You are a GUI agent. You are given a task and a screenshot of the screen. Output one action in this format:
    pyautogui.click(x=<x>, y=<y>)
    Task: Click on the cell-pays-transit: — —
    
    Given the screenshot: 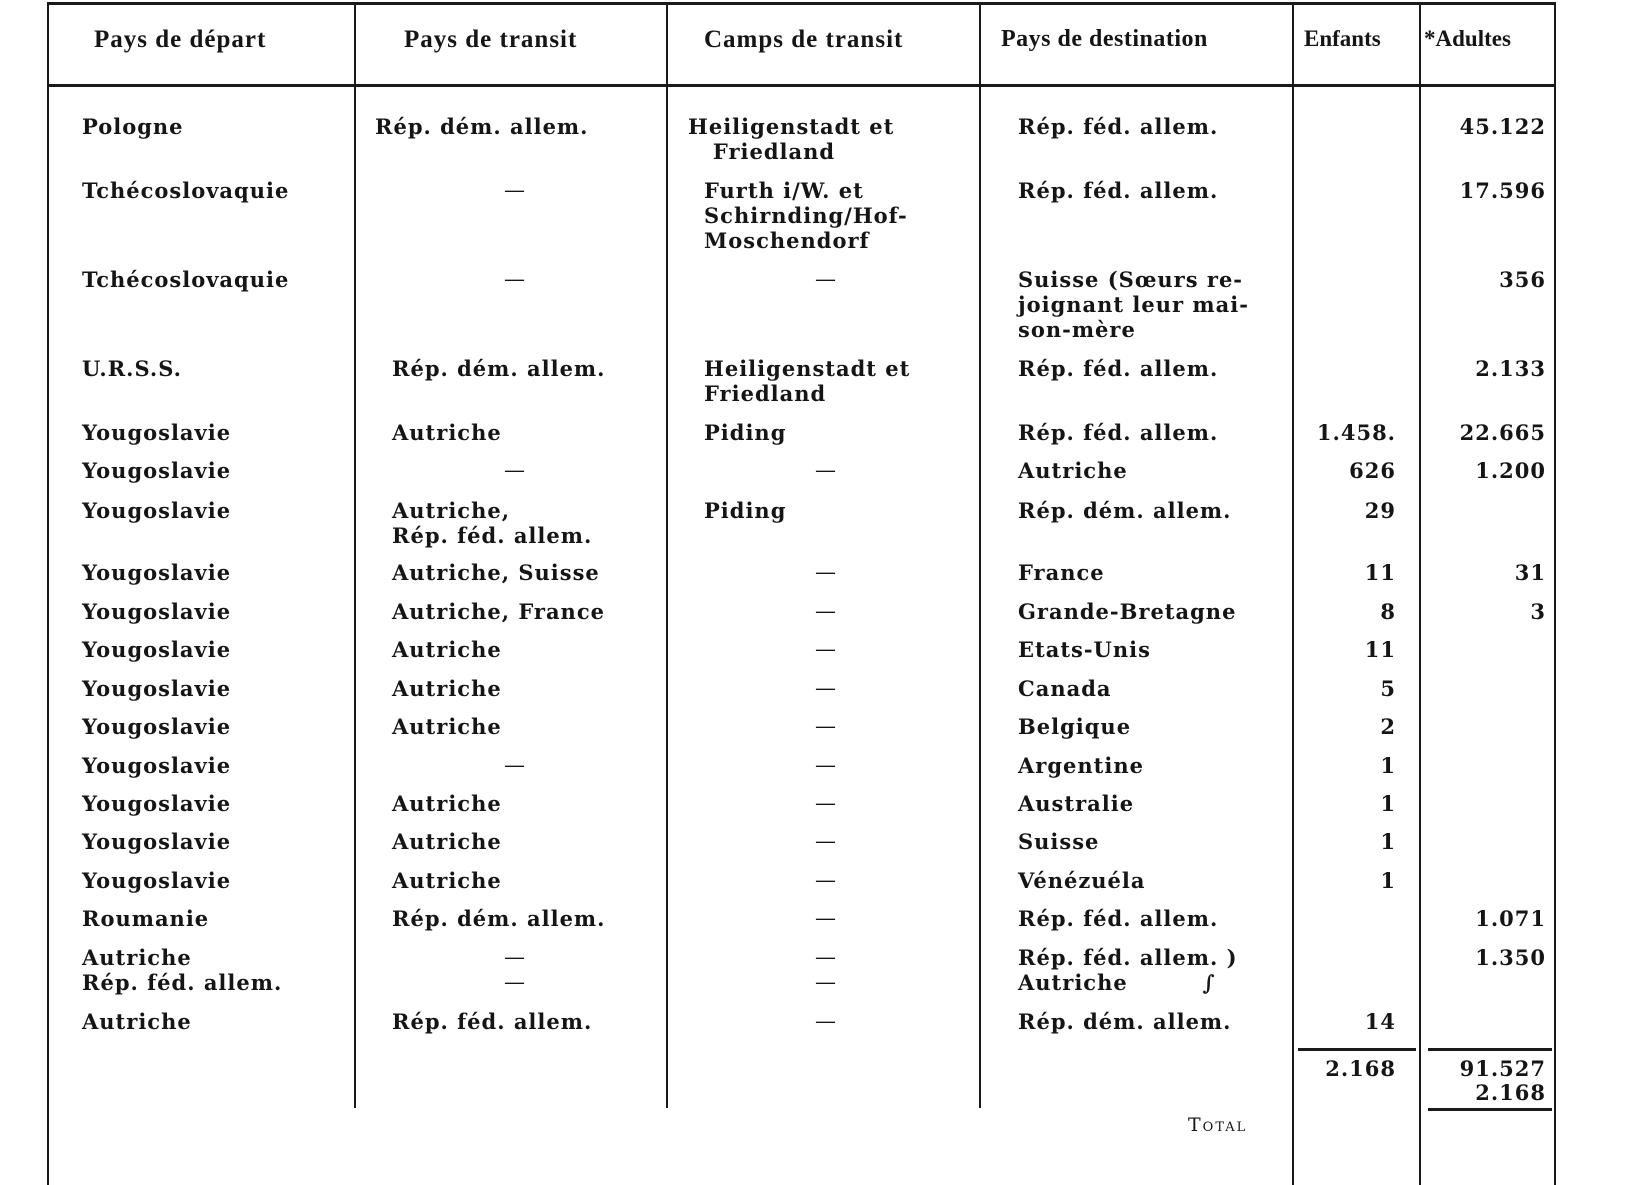 What is the action you would take?
    pyautogui.click(x=515, y=969)
    